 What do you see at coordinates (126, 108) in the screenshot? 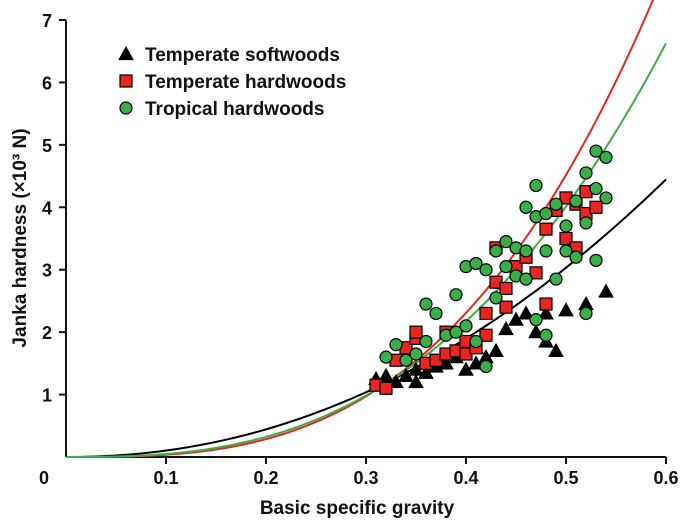
I see `legend-marker-tropical-hardwoods` at bounding box center [126, 108].